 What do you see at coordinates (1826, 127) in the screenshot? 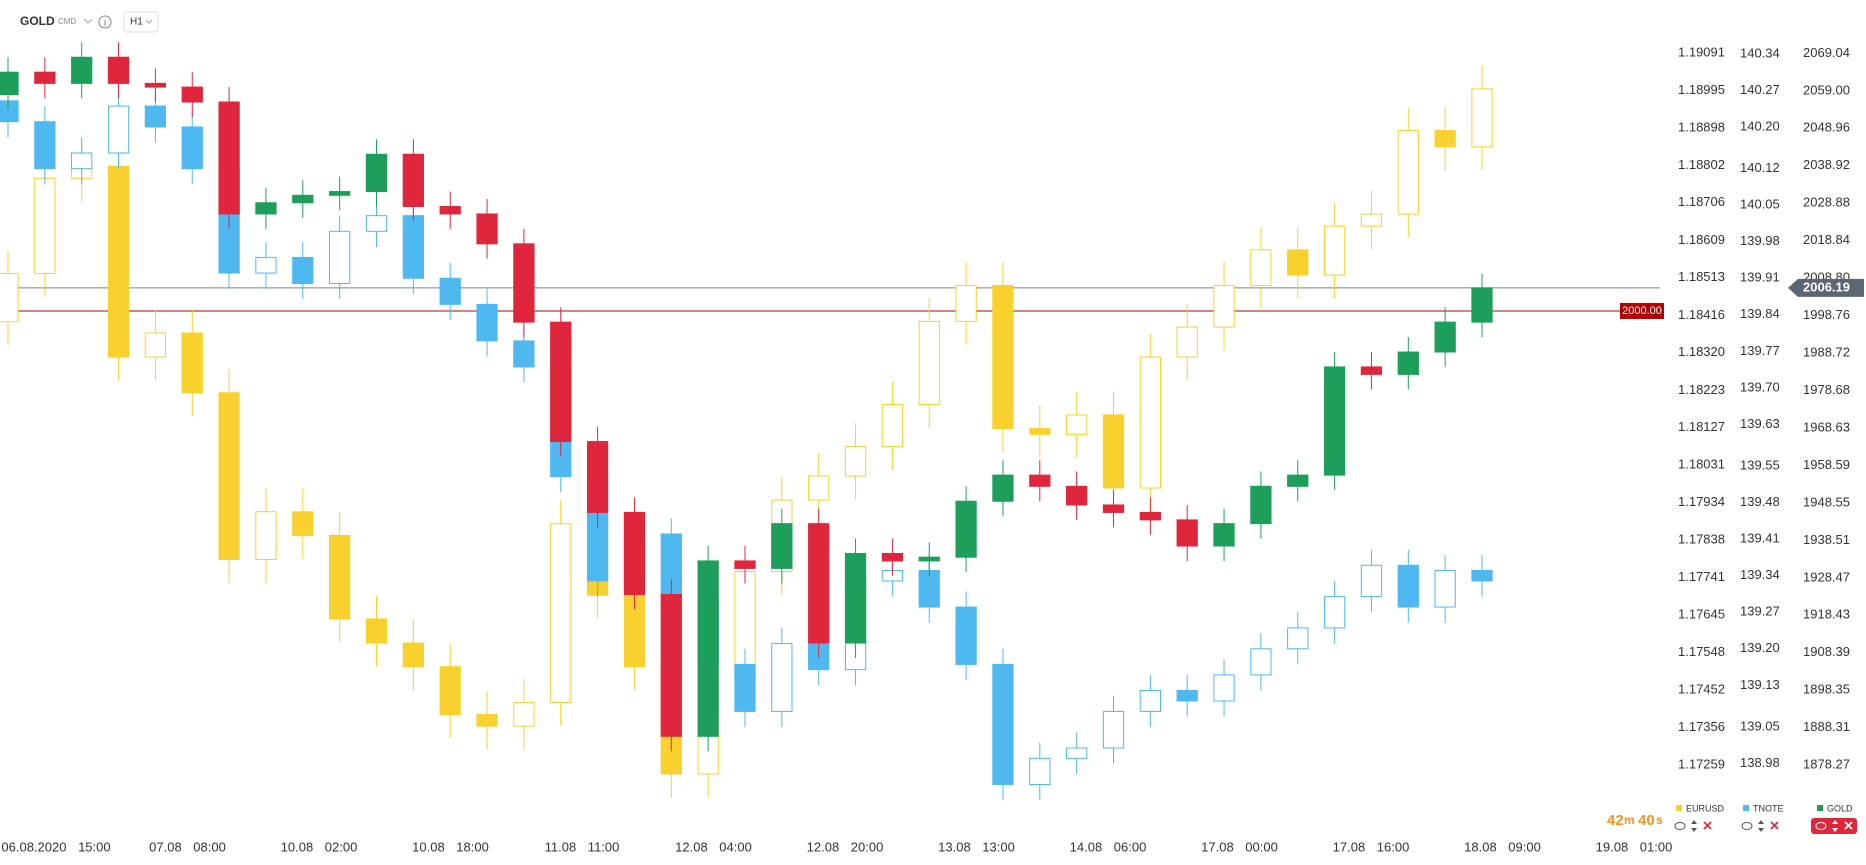
I see `y-tick-label: 2048.96` at bounding box center [1826, 127].